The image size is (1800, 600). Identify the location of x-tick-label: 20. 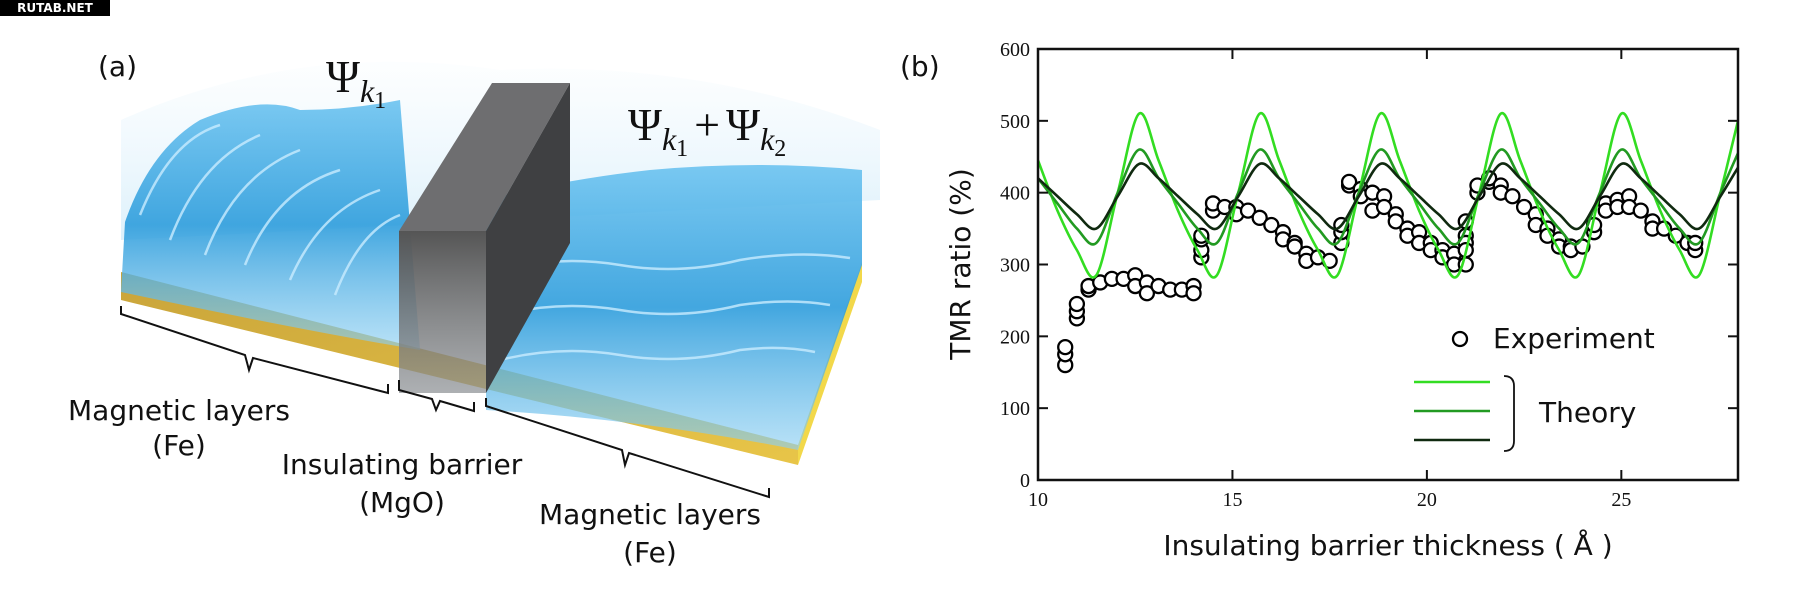
(1427, 500).